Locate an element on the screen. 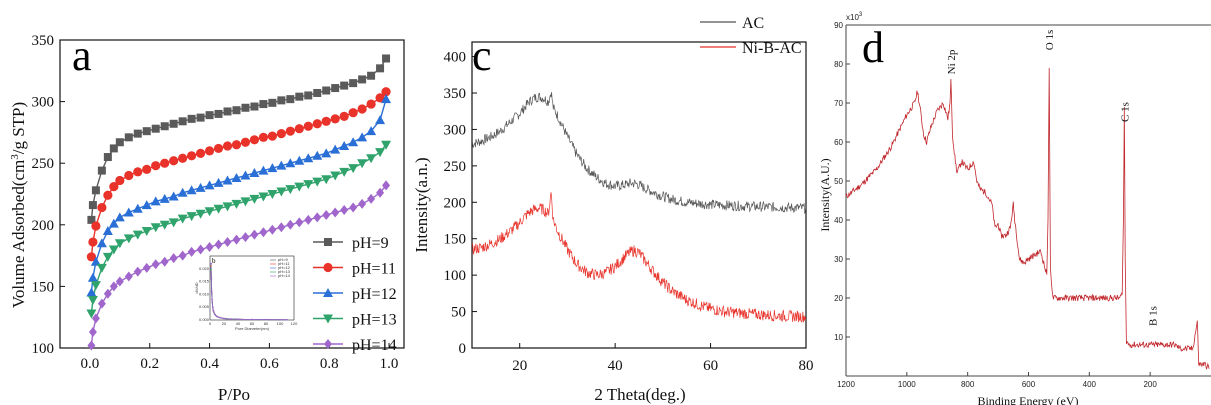 The height and width of the screenshot is (405, 1211). inset-ytick-label: 0.000 is located at coordinates (204, 319).